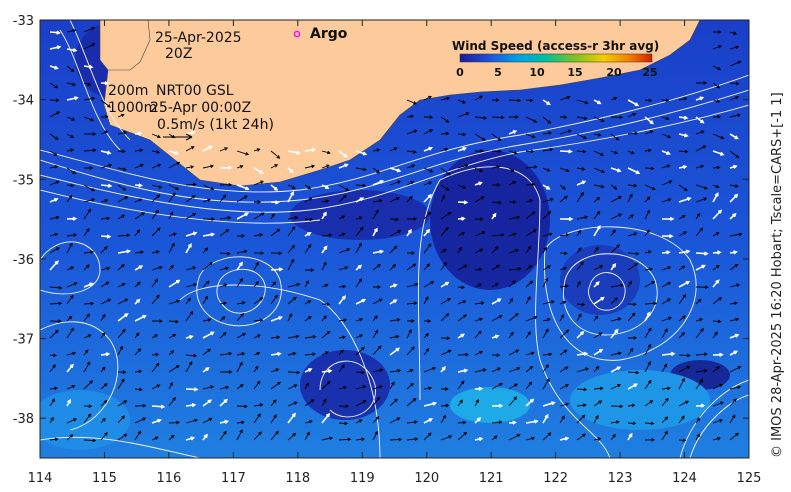 The width and height of the screenshot is (791, 492). Describe the element at coordinates (215, 125) in the screenshot. I see `vector-scale-label: 0.5m/s (1kt 24h)` at that location.